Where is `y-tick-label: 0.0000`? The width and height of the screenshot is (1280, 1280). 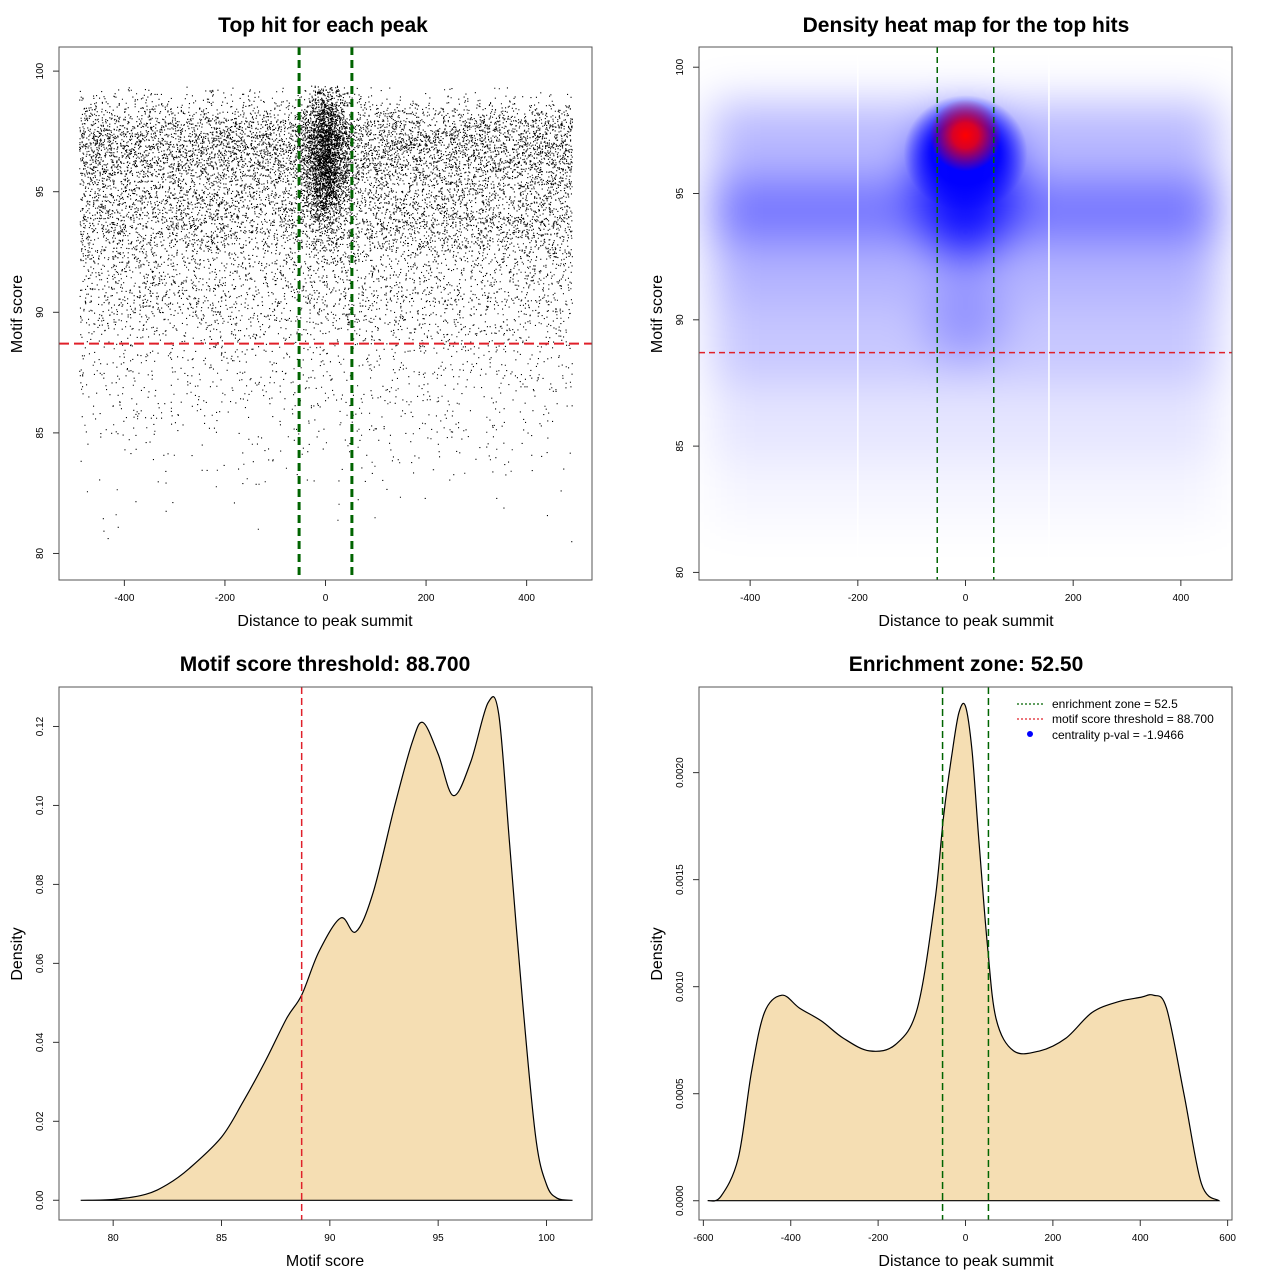
y-tick-label: 0.0000 is located at coordinates (680, 1200).